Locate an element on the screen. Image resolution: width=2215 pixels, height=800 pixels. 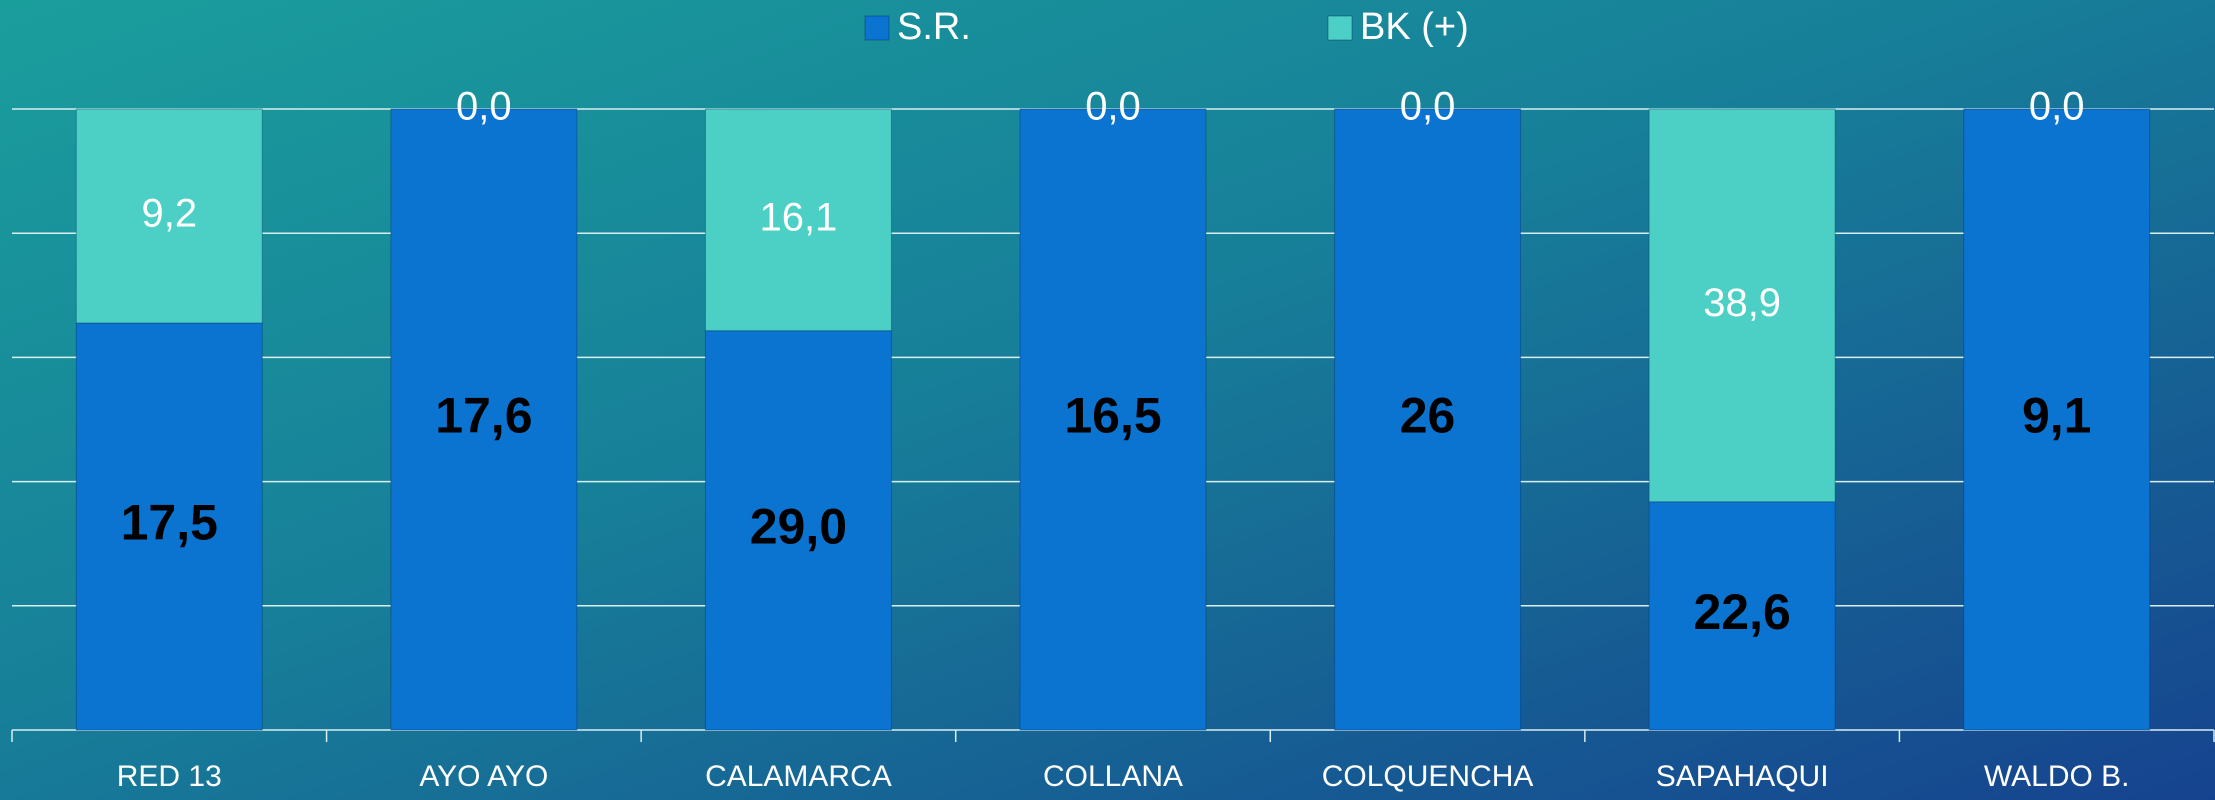
data-label: 9,2 is located at coordinates (169, 214).